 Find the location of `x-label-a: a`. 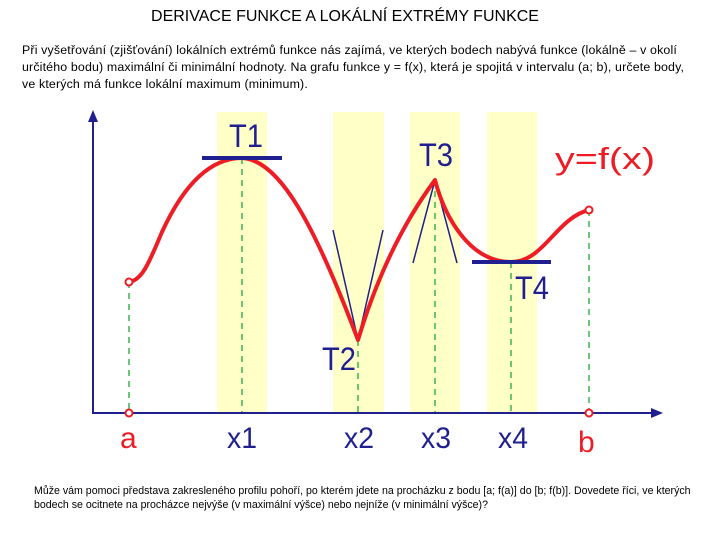

x-label-a: a is located at coordinates (128, 438).